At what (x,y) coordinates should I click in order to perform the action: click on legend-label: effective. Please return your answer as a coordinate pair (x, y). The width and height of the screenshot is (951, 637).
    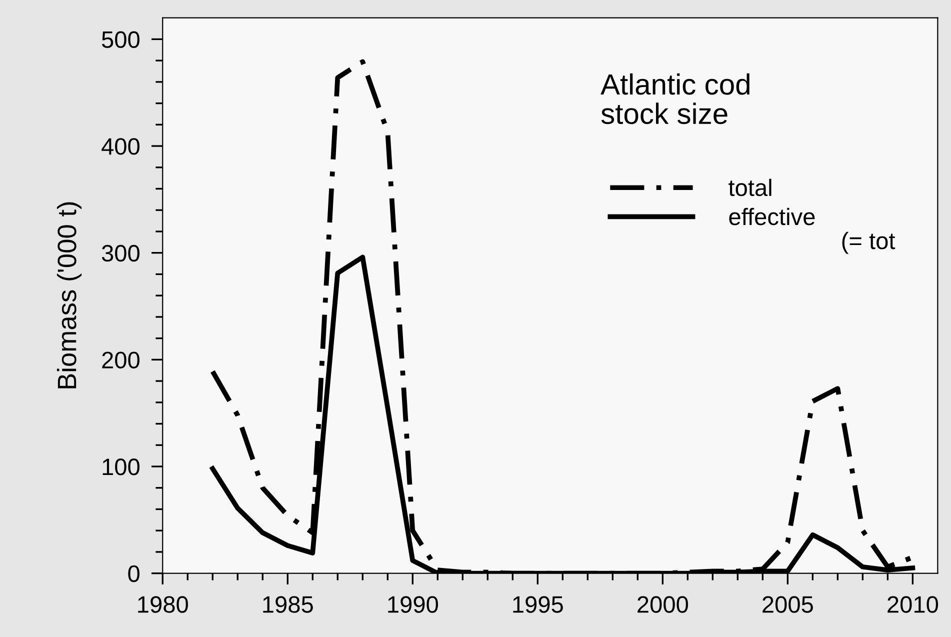
    Looking at the image, I should click on (772, 217).